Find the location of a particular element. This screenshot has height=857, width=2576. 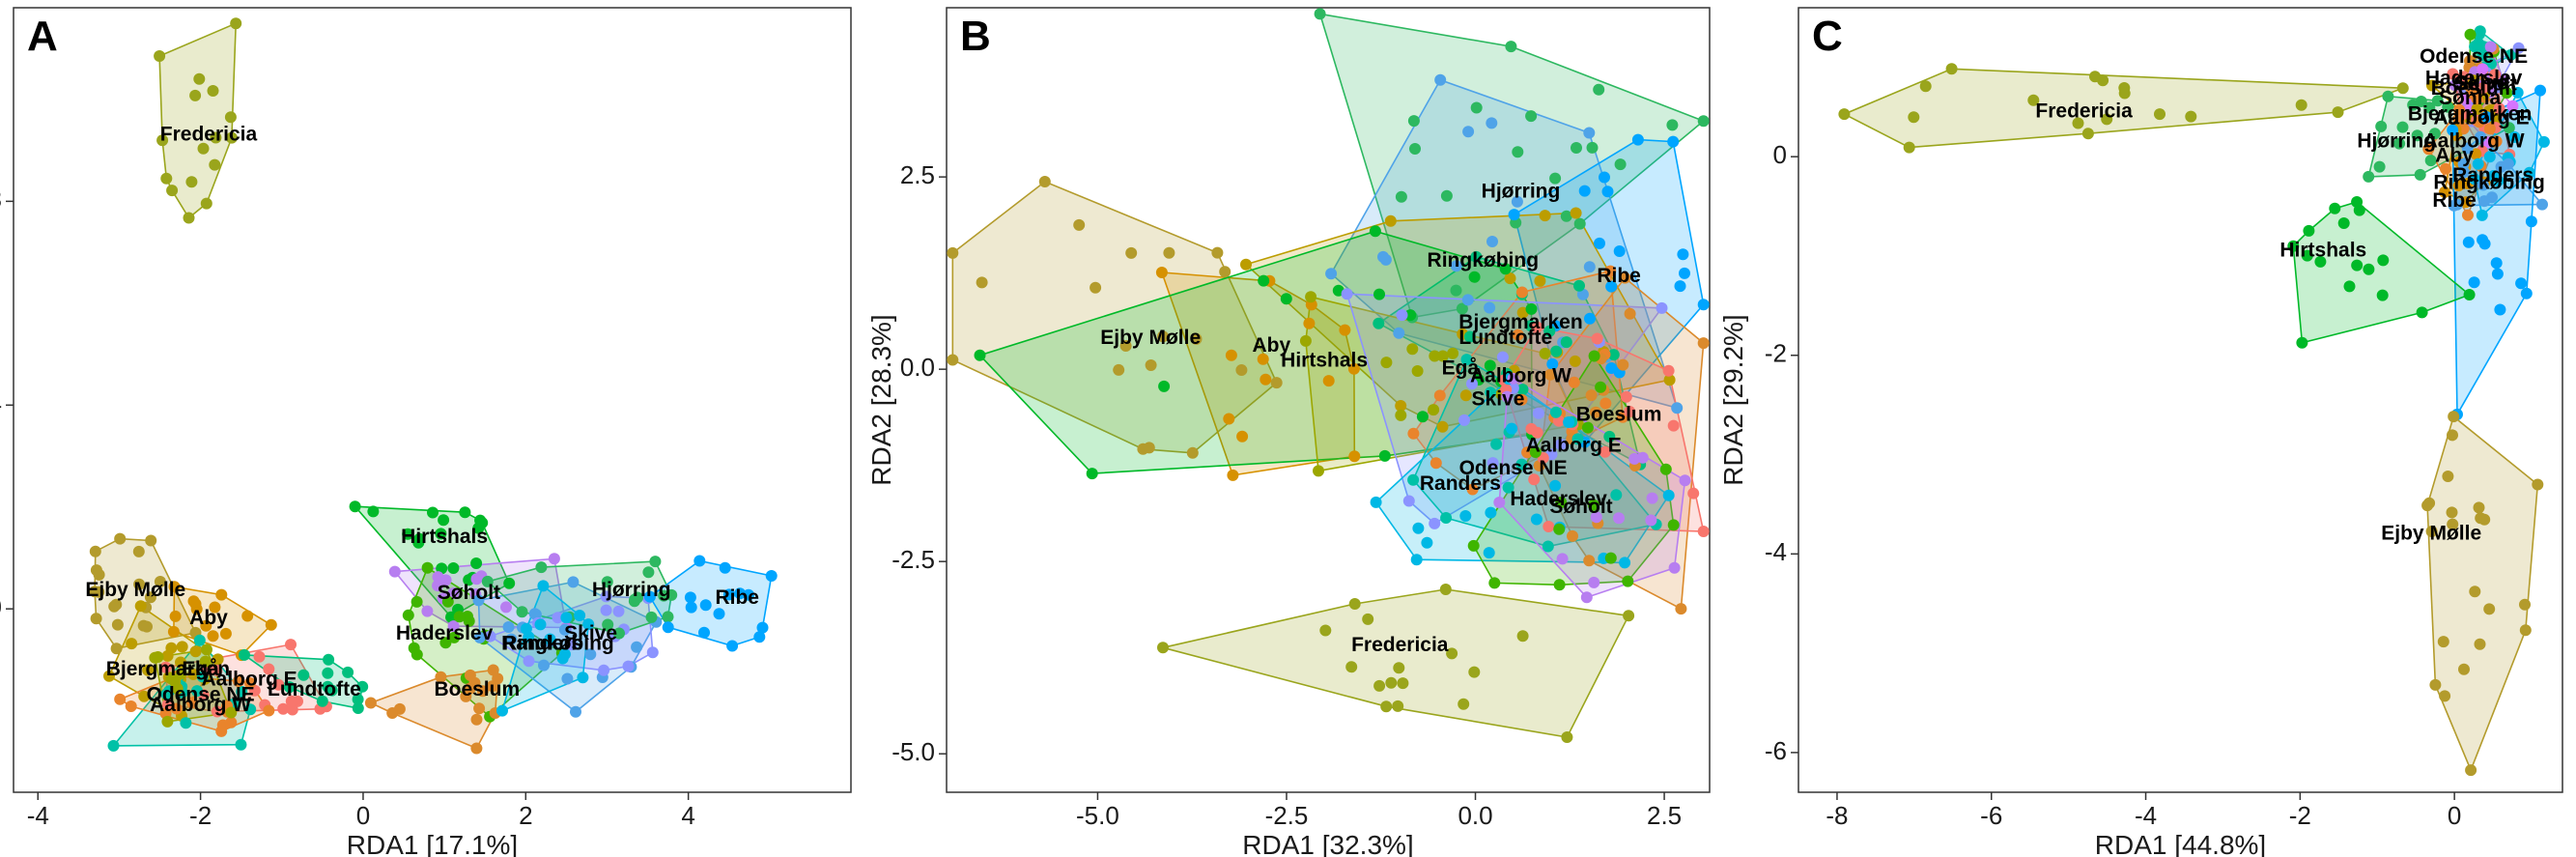

x-tick-label: -5.0 is located at coordinates (1097, 815).